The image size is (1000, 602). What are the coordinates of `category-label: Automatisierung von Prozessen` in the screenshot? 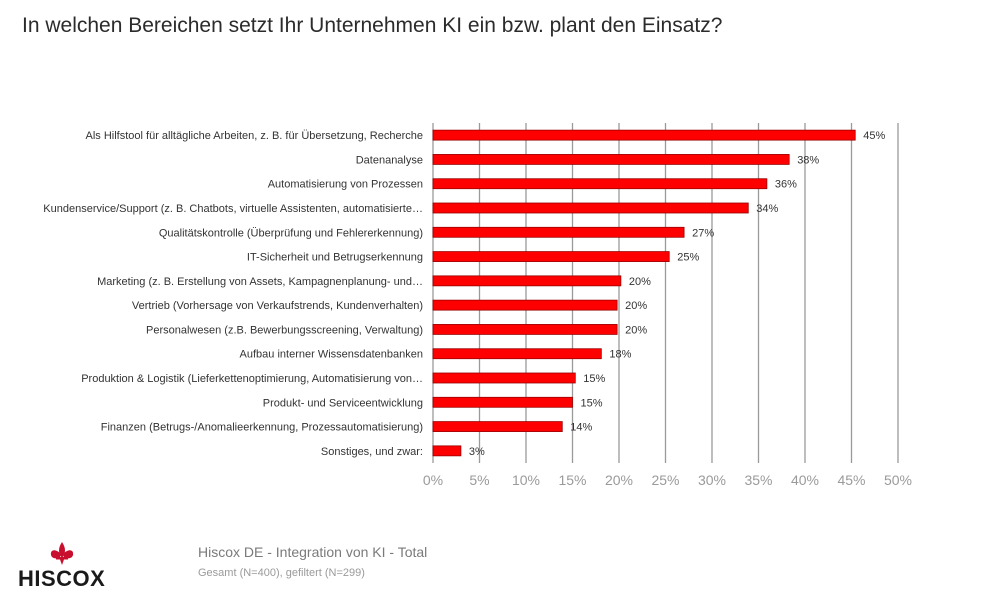 It's located at (345, 185).